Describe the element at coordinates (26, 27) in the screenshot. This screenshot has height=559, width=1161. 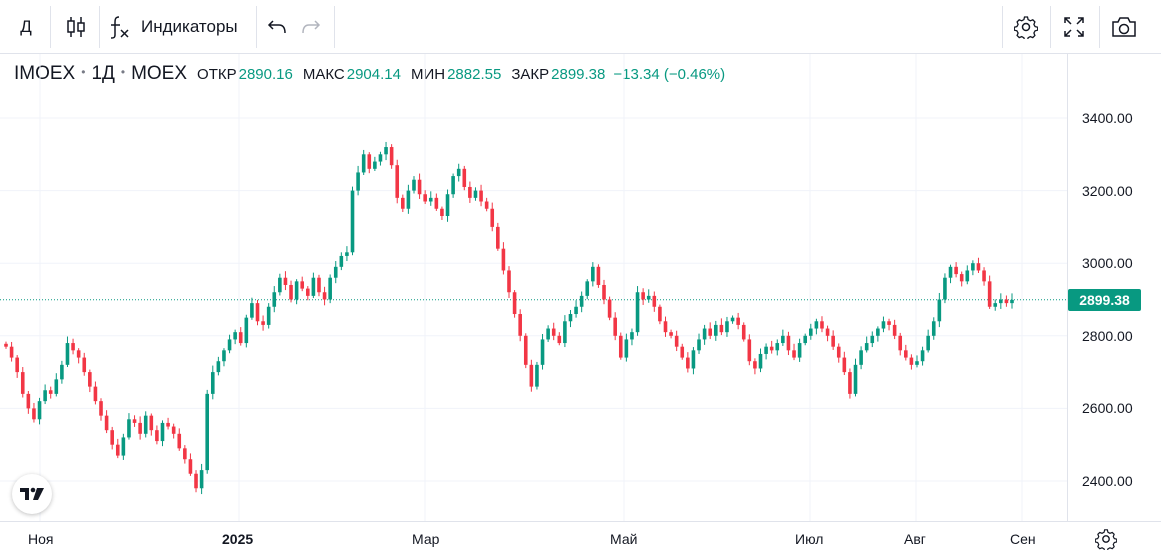
I see `interval-button: Д` at that location.